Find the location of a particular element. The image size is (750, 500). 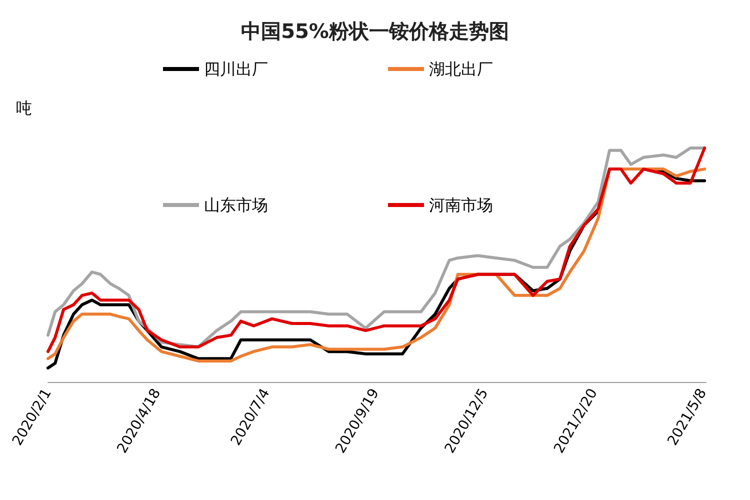

legend-label: 河南市场 is located at coordinates (461, 205).